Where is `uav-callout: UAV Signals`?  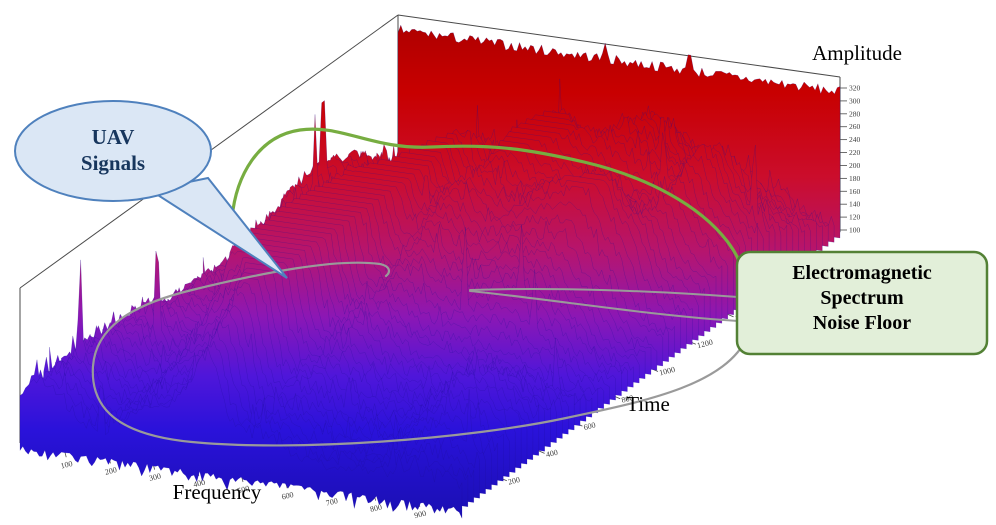 uav-callout: UAV Signals is located at coordinates (151, 189).